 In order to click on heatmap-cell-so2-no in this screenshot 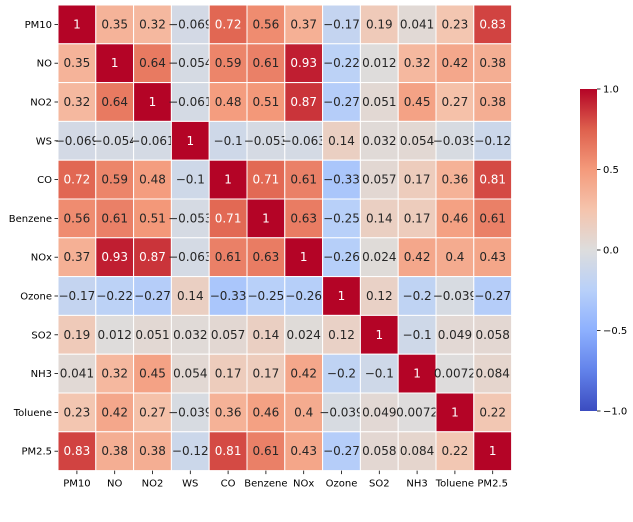, I will do `click(115, 334)`.